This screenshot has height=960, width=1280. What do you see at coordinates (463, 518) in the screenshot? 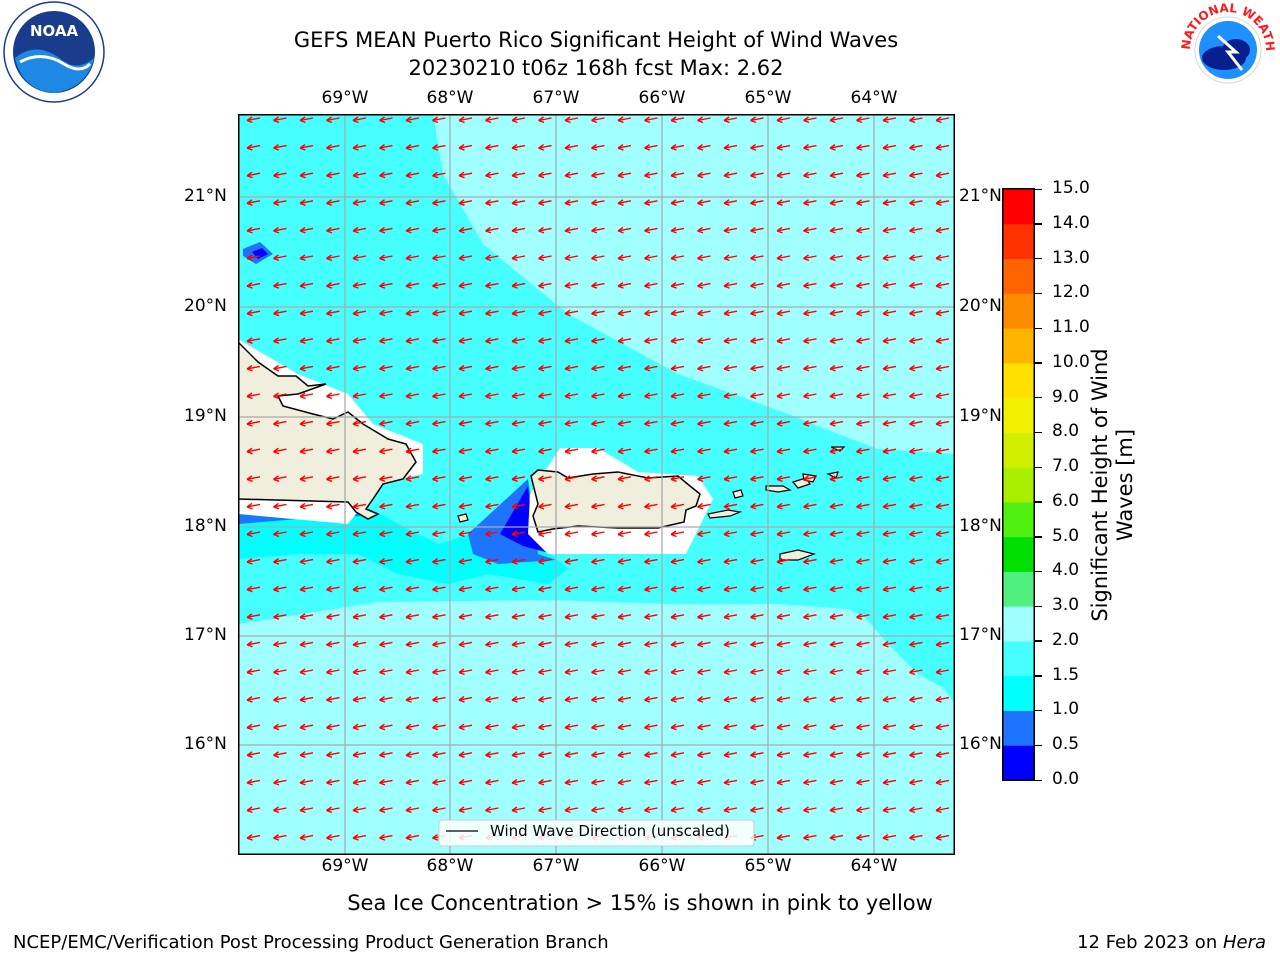
I see `island-mona` at bounding box center [463, 518].